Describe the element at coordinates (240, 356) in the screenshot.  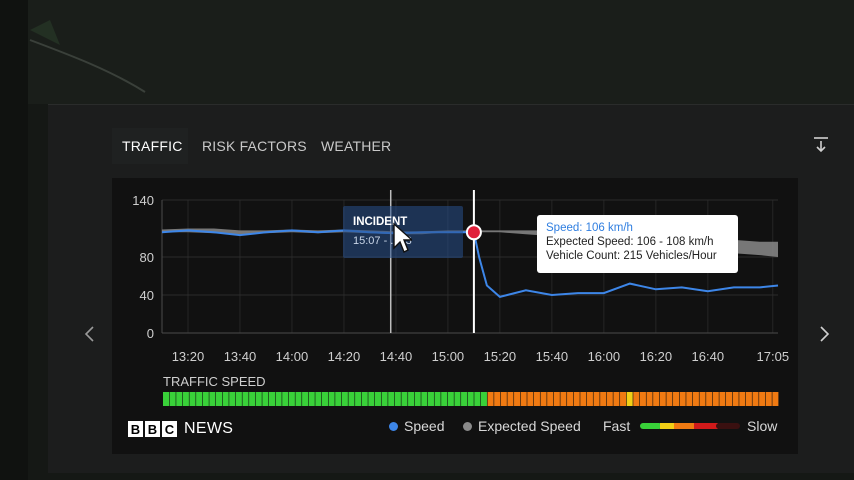
I see `x-tick-label: 13:40` at that location.